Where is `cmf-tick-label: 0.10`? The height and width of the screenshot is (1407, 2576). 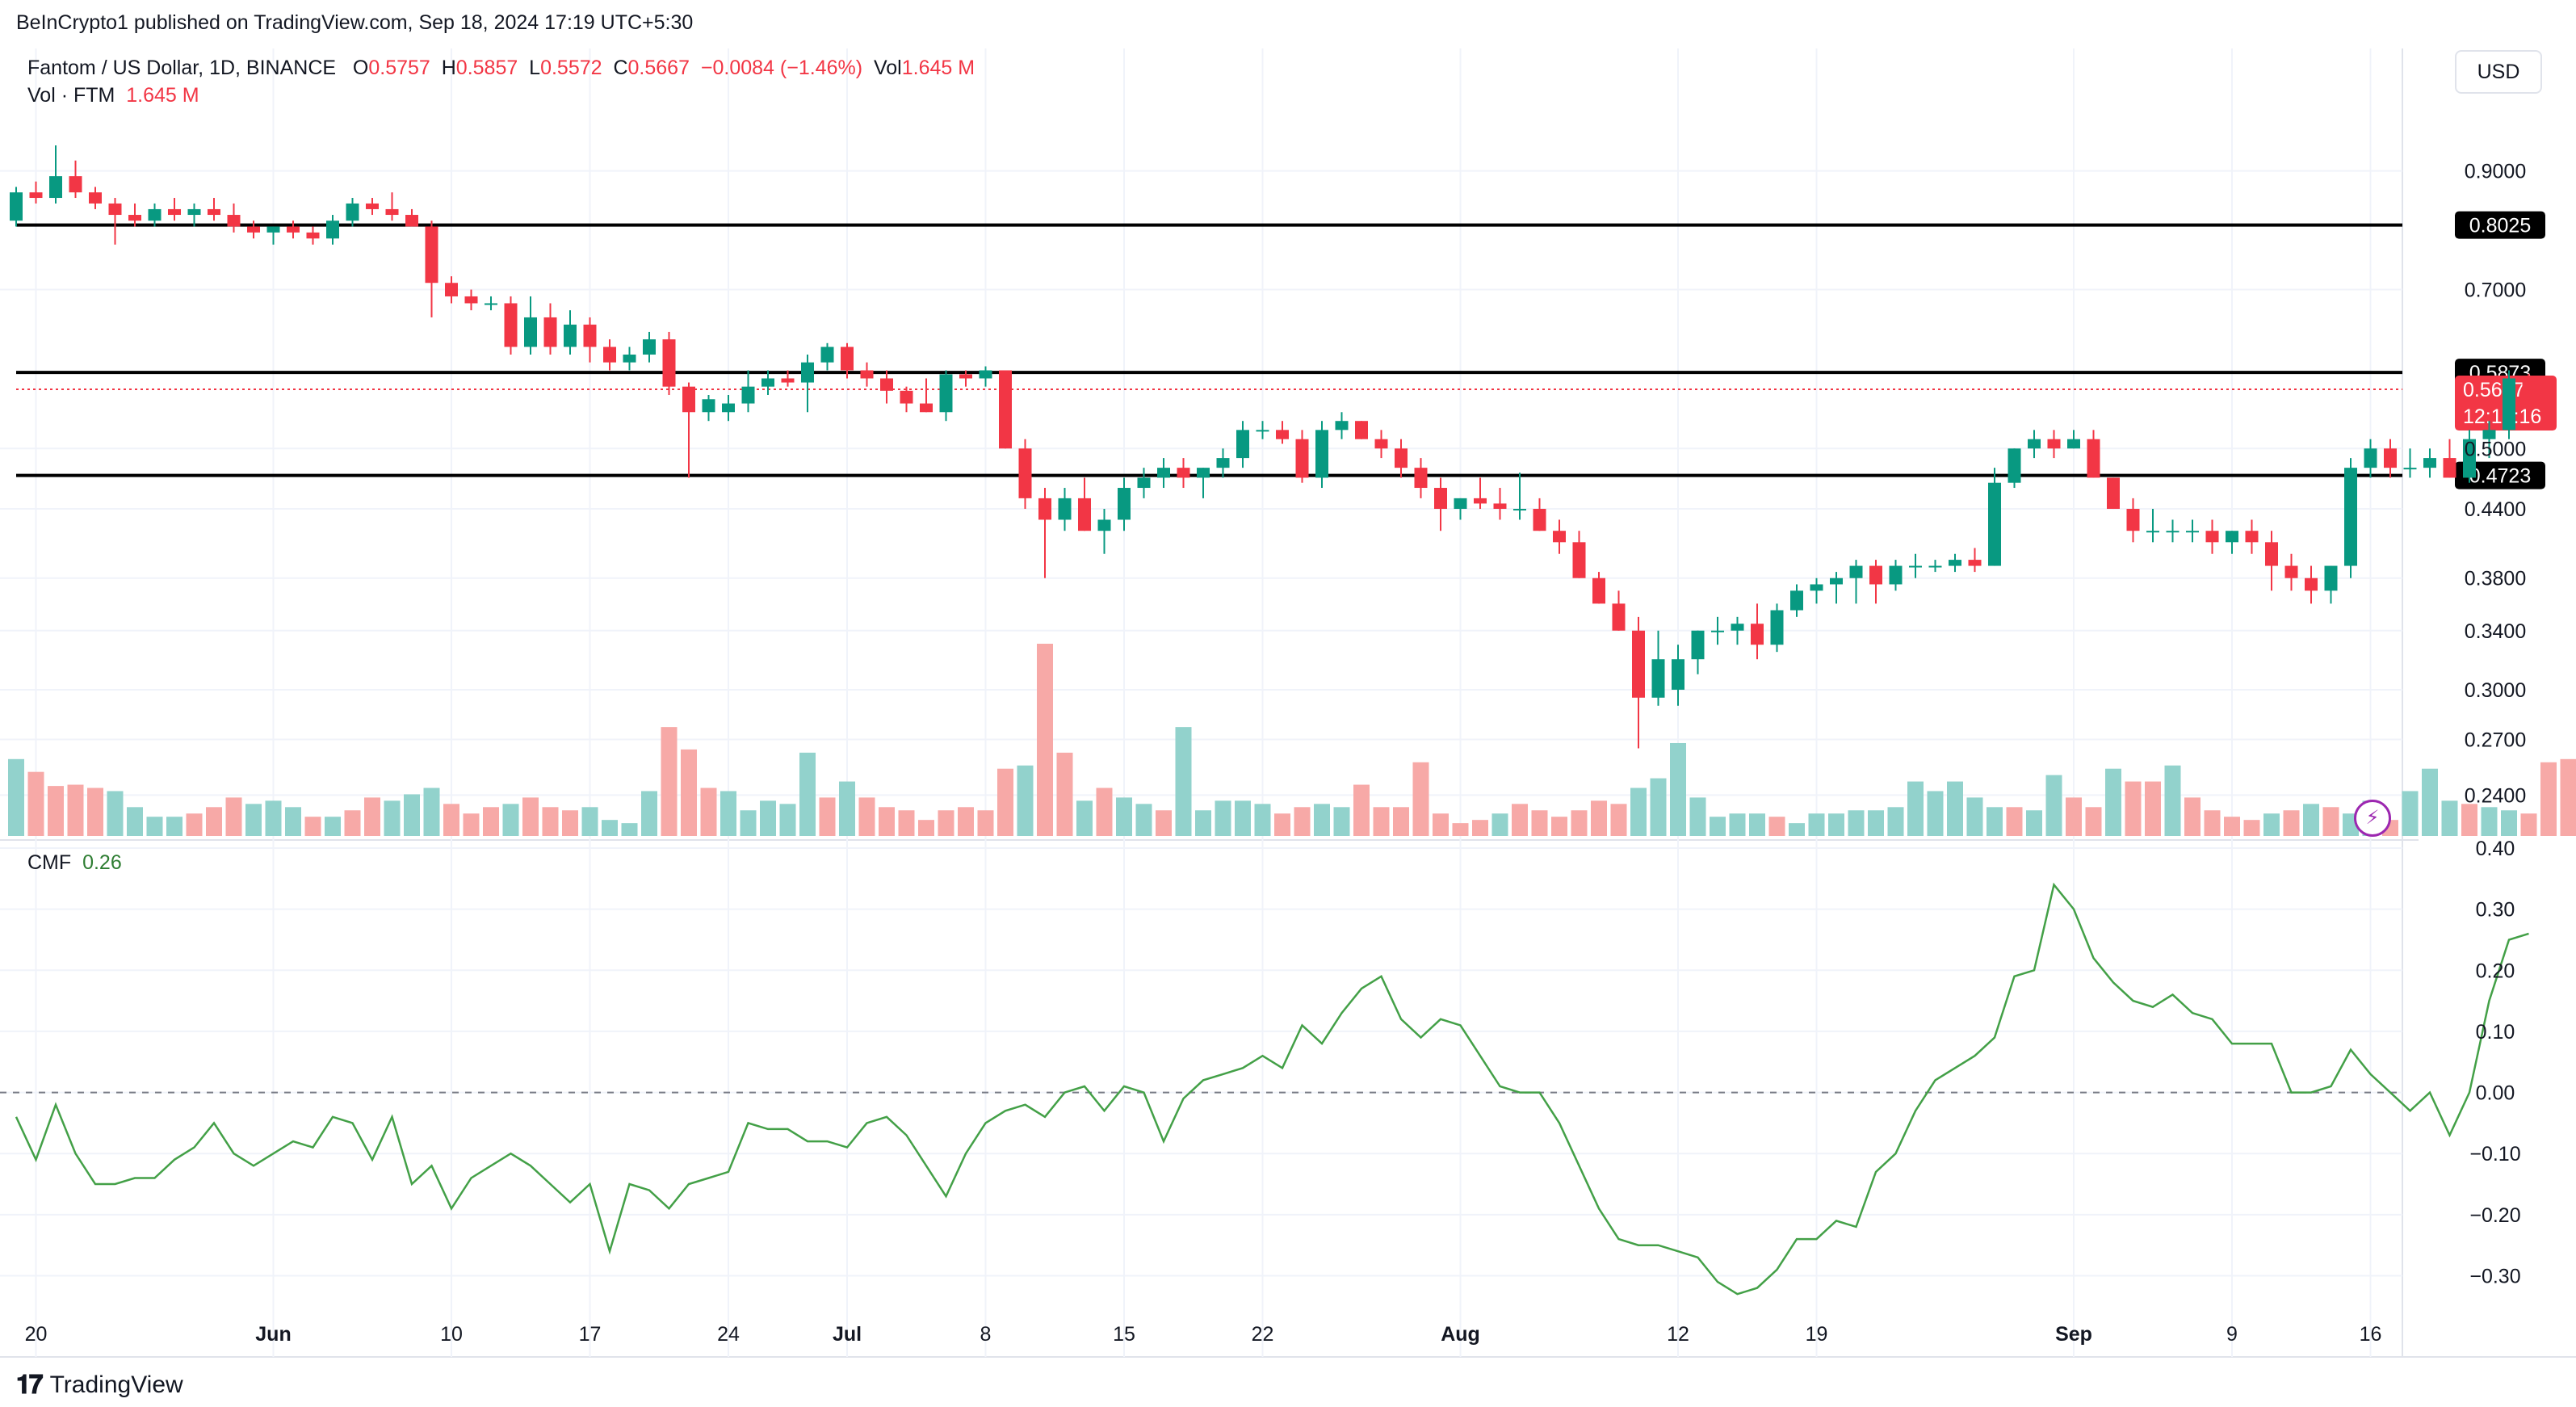 cmf-tick-label: 0.10 is located at coordinates (2495, 1033).